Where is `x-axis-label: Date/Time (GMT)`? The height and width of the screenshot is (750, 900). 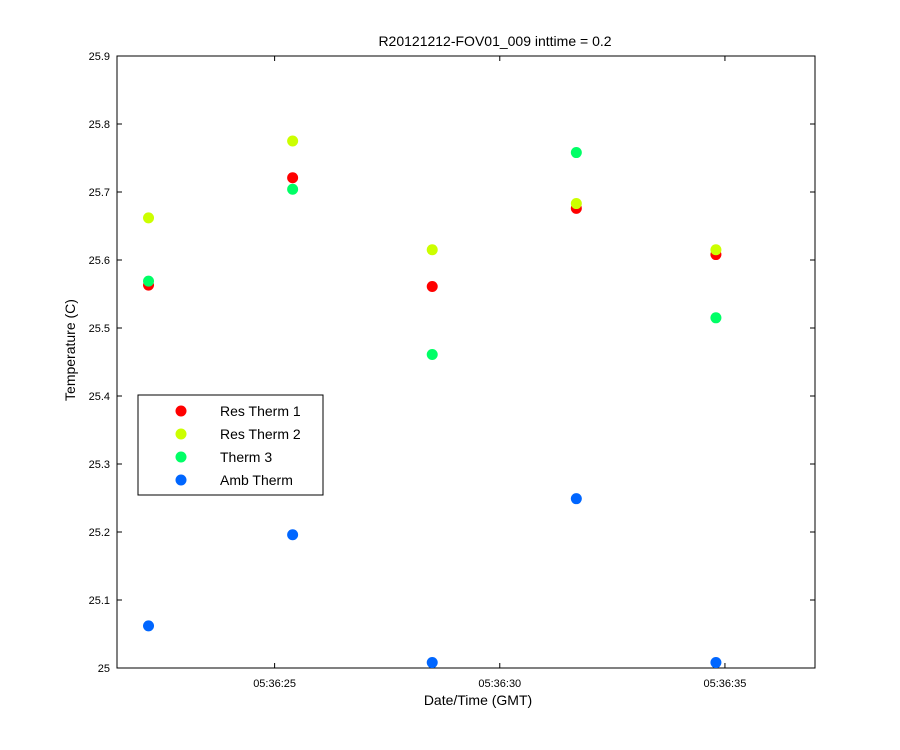
x-axis-label: Date/Time (GMT) is located at coordinates (478, 700).